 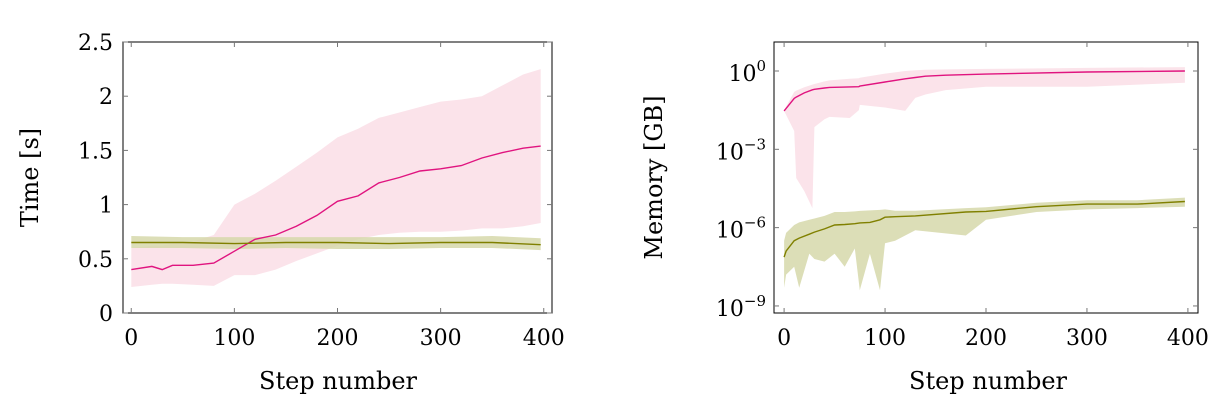 I want to click on y-tick-label: 2.5, so click(x=95, y=43).